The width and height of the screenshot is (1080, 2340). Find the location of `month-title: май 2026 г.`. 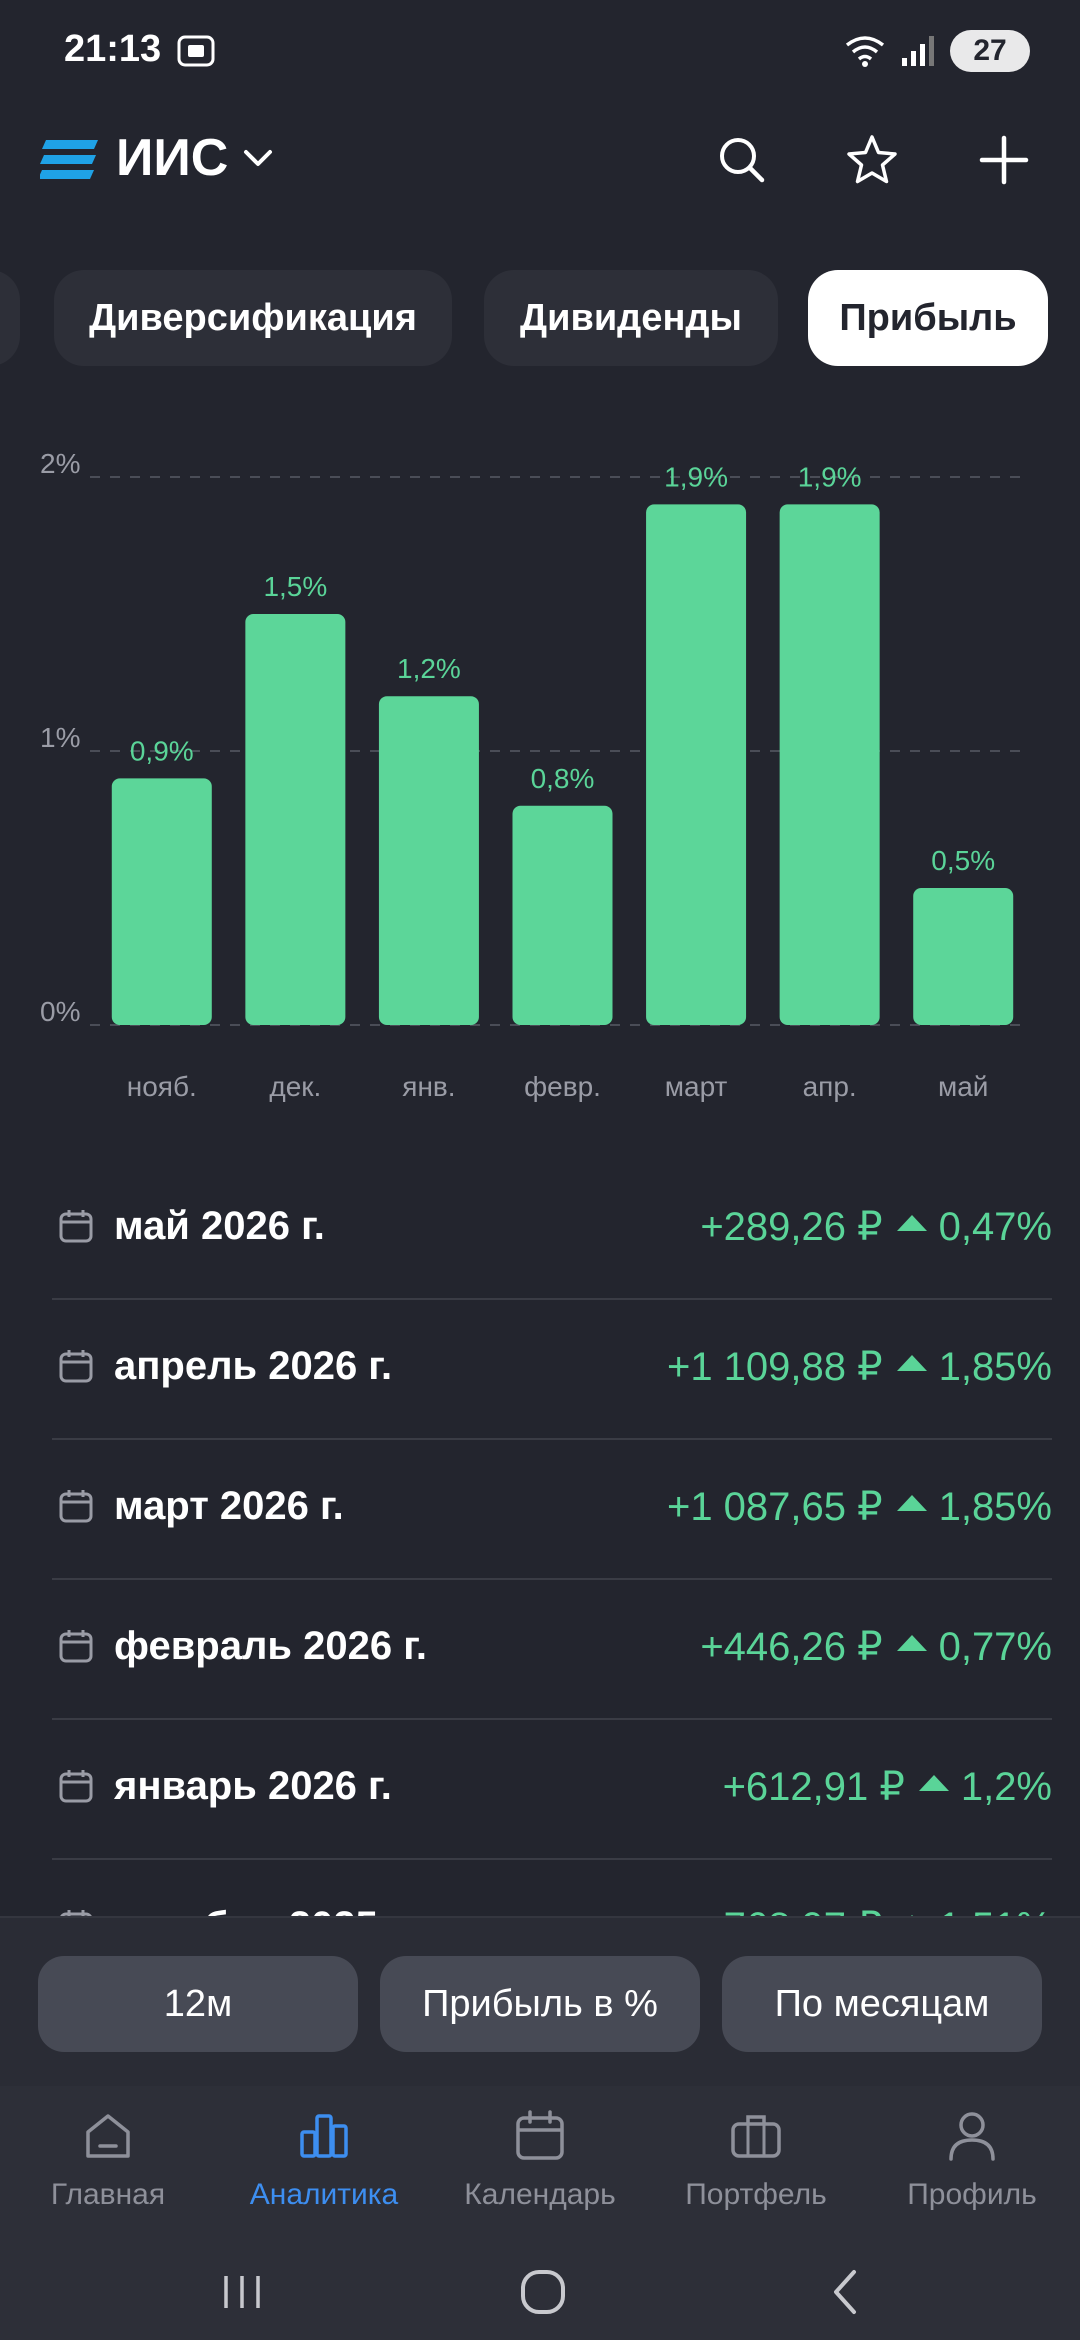

month-title: май 2026 г. is located at coordinates (219, 1226).